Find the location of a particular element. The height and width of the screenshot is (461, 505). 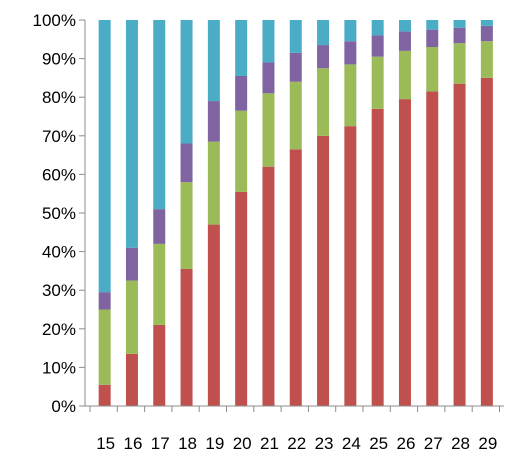

x-tick-label: 16 is located at coordinates (132, 443).